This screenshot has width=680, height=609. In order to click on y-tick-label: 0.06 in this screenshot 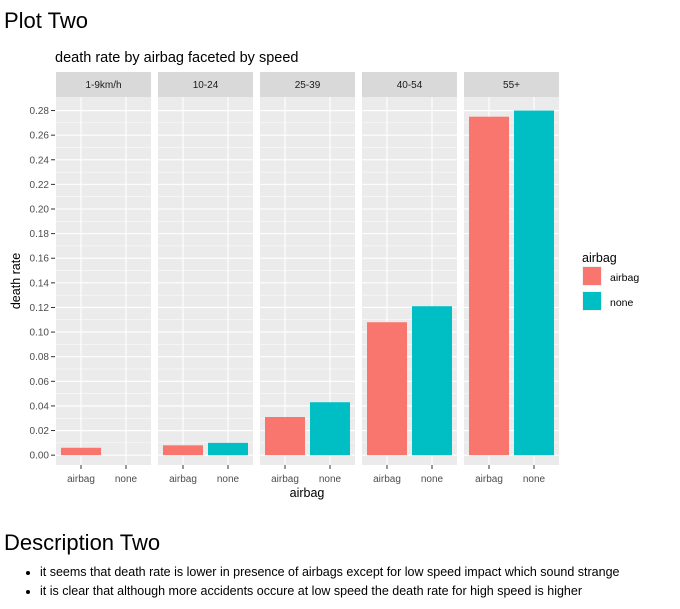, I will do `click(40, 382)`.